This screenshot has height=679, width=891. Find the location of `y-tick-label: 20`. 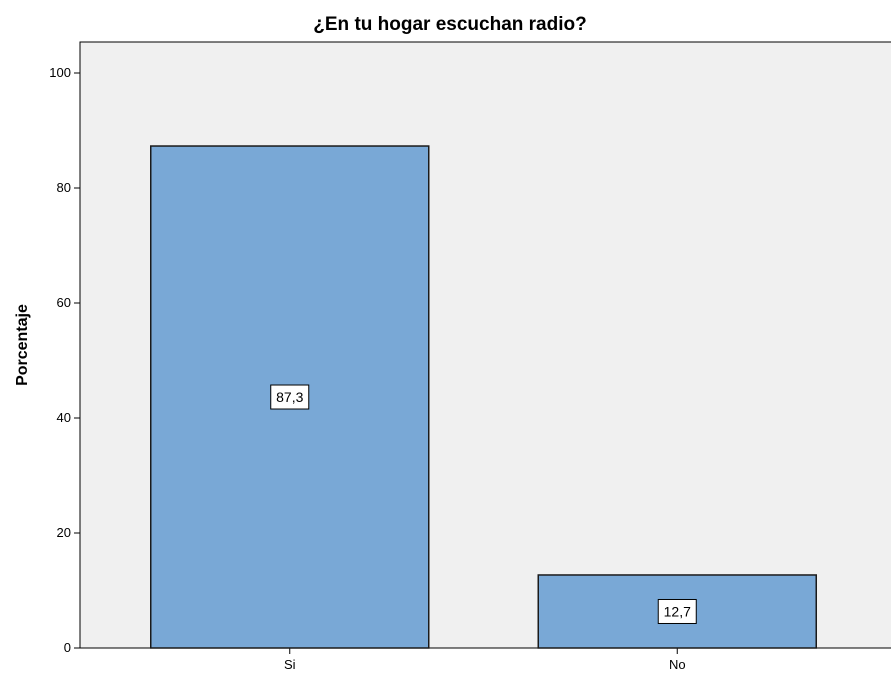

y-tick-label: 20 is located at coordinates (64, 532).